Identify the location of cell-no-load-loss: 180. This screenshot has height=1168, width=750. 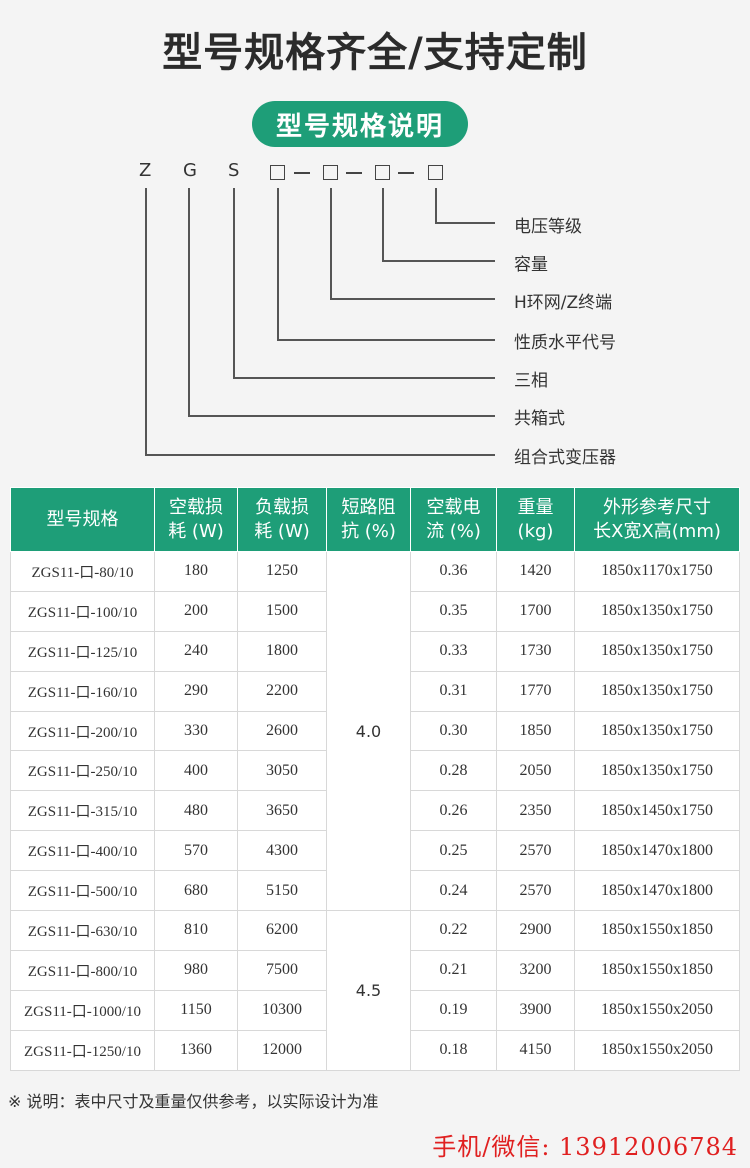
(196, 571).